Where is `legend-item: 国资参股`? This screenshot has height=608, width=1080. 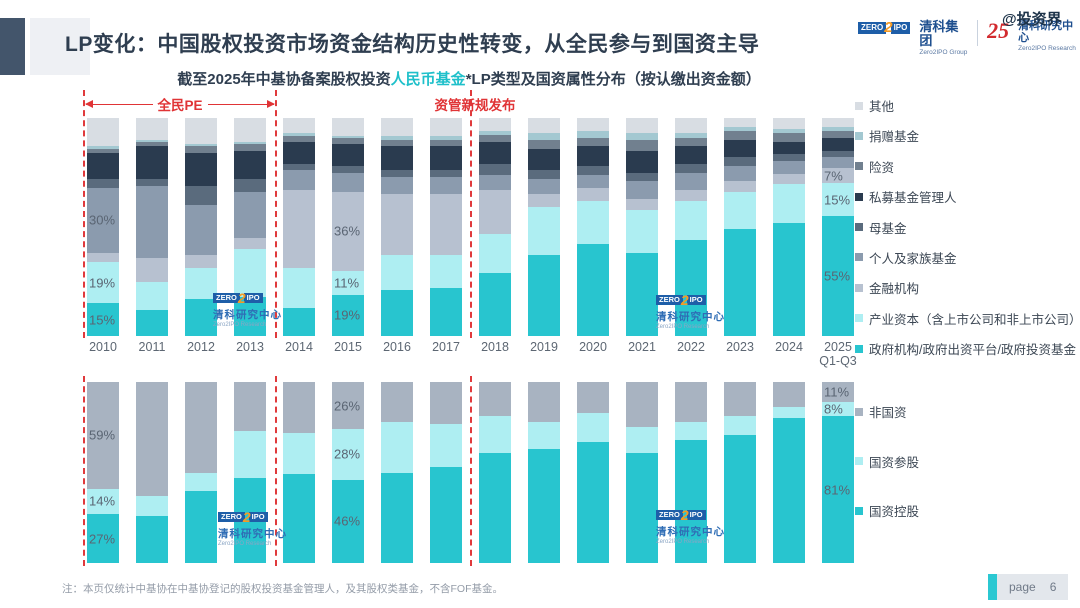
legend-item: 国资参股 is located at coordinates (966, 461).